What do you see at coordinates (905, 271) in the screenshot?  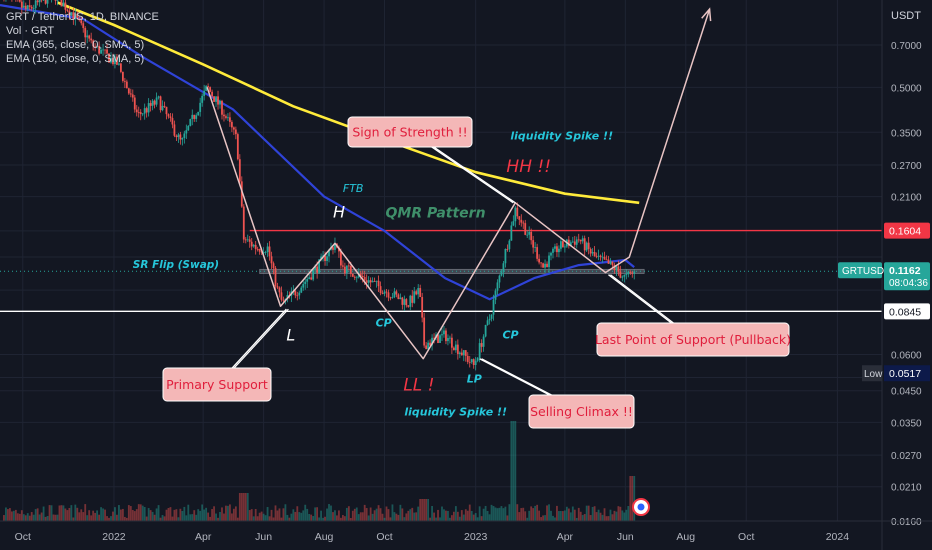 I see `current-price-label: 0.1162` at bounding box center [905, 271].